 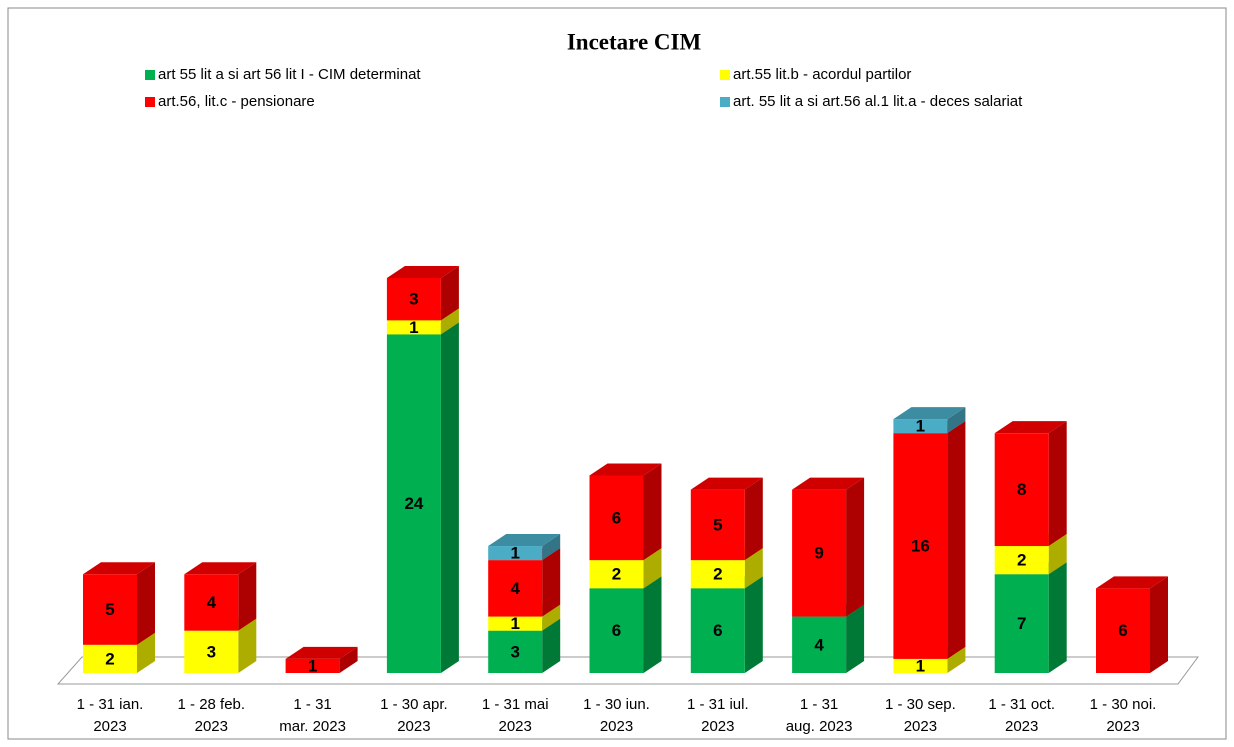 What do you see at coordinates (413, 503) in the screenshot?
I see `data-label: 24` at bounding box center [413, 503].